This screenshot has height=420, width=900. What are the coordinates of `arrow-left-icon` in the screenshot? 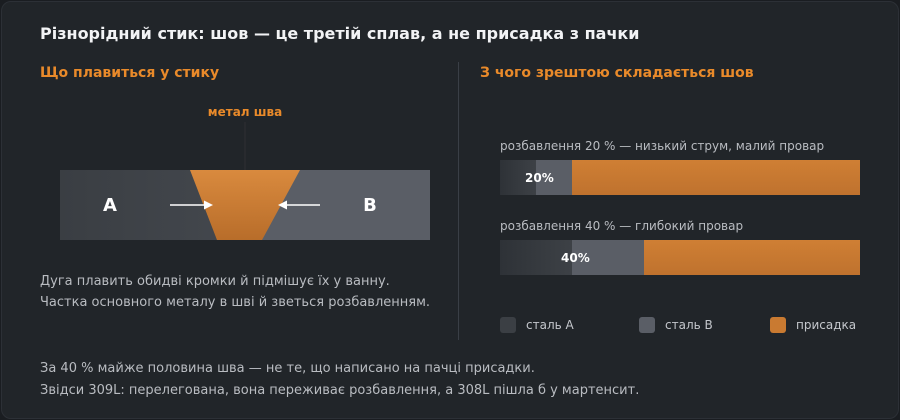 It's located at (299, 205).